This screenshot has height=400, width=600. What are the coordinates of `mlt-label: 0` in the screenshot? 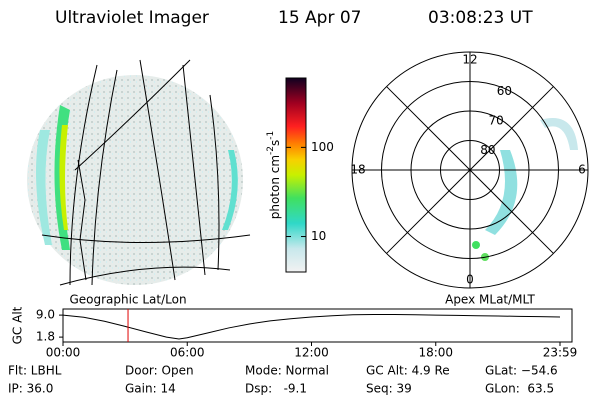 It's located at (470, 280).